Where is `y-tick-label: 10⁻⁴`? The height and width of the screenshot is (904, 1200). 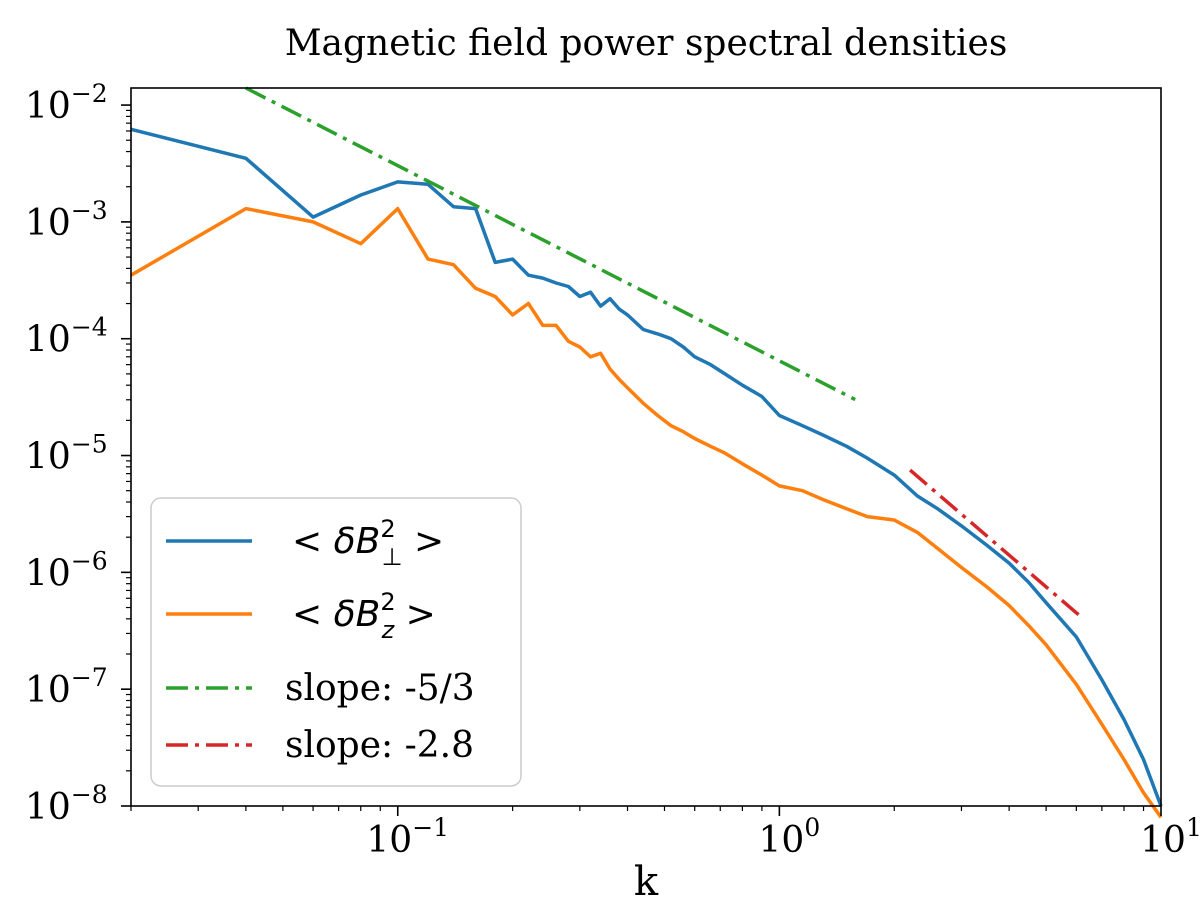
y-tick-label: 10⁻⁴ is located at coordinates (66, 337).